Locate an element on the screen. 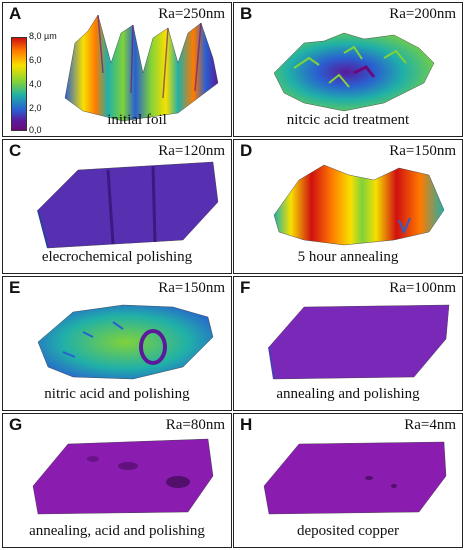 The width and height of the screenshot is (465, 550). panel-h: H Ra=4nm deposited copper is located at coordinates (348, 480).